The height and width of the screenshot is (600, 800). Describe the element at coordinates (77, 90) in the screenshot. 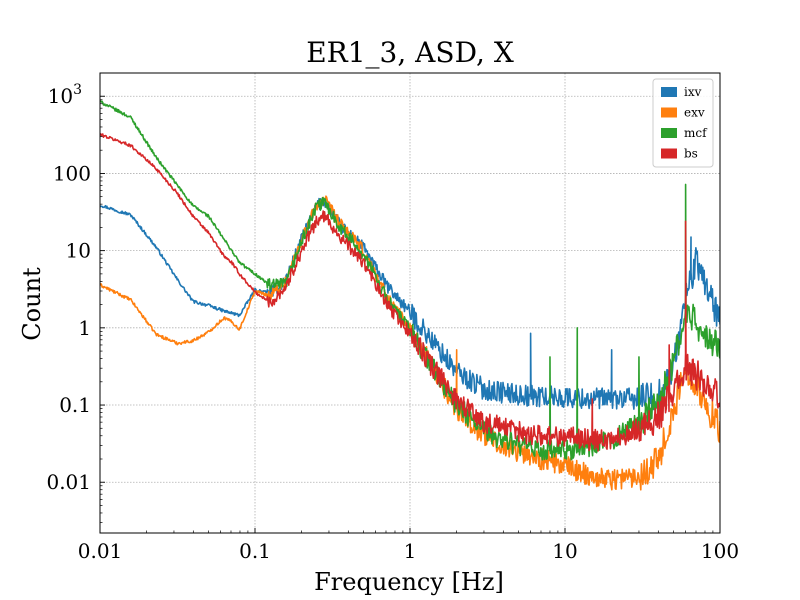

I see `y-tick-exponent: 3` at that location.